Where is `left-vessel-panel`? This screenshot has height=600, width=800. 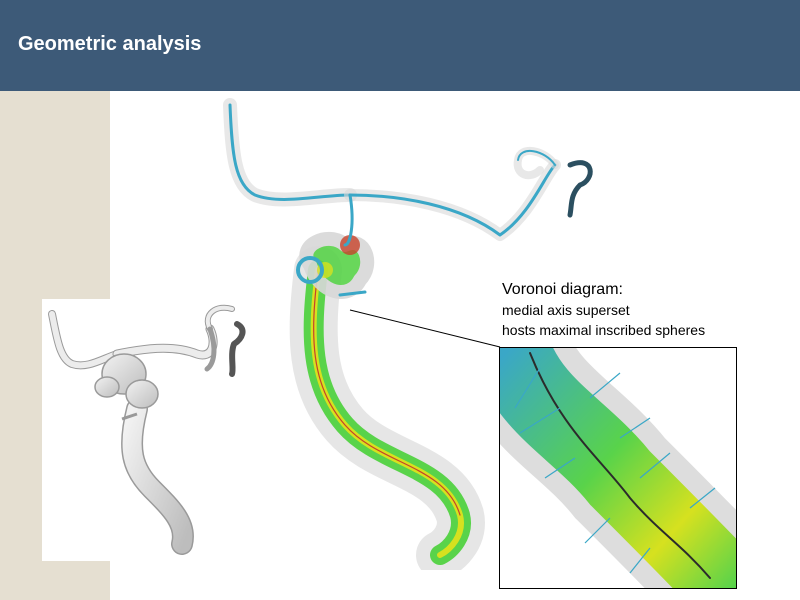
left-vessel-panel is located at coordinates (146, 430).